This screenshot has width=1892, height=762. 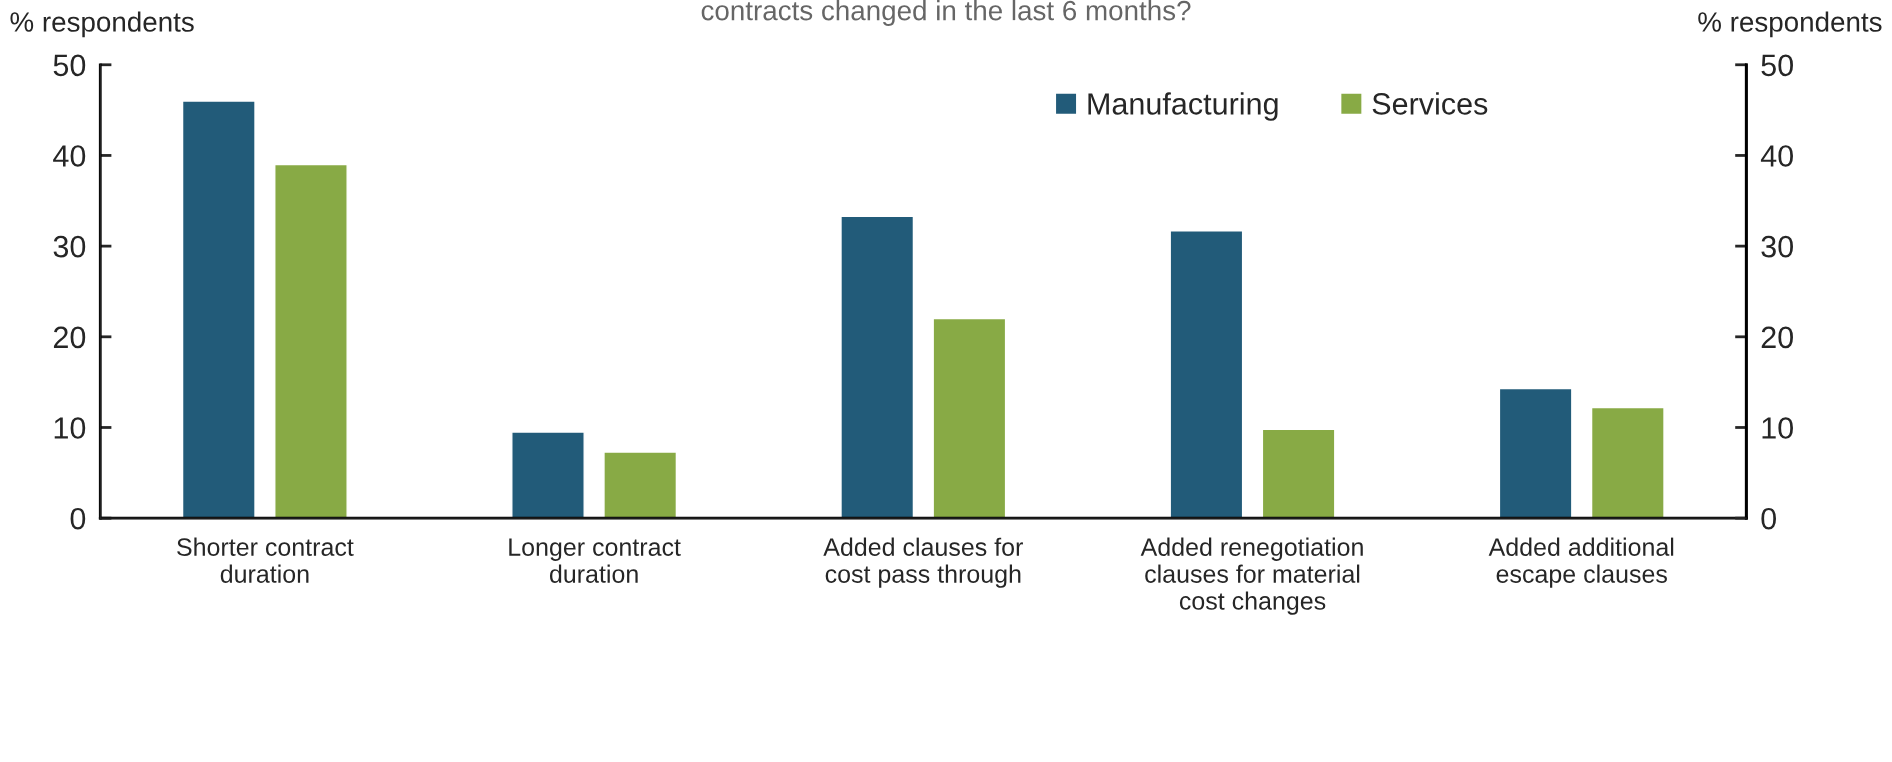 I want to click on chart-title: contracts changed in the last 6 months?, so click(x=946, y=13).